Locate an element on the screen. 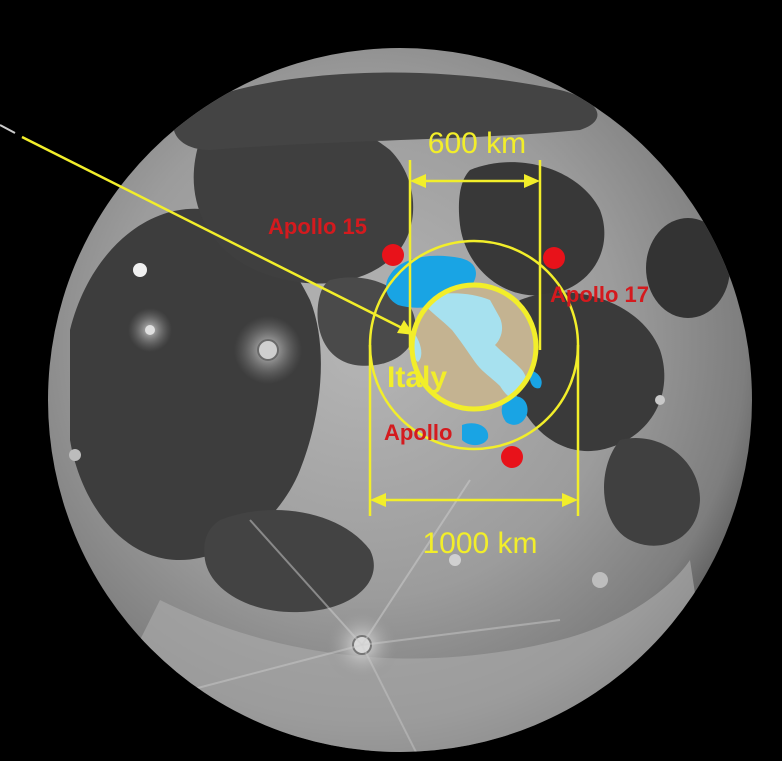 The height and width of the screenshot is (761, 782). mare-frigoris is located at coordinates (385, 111).